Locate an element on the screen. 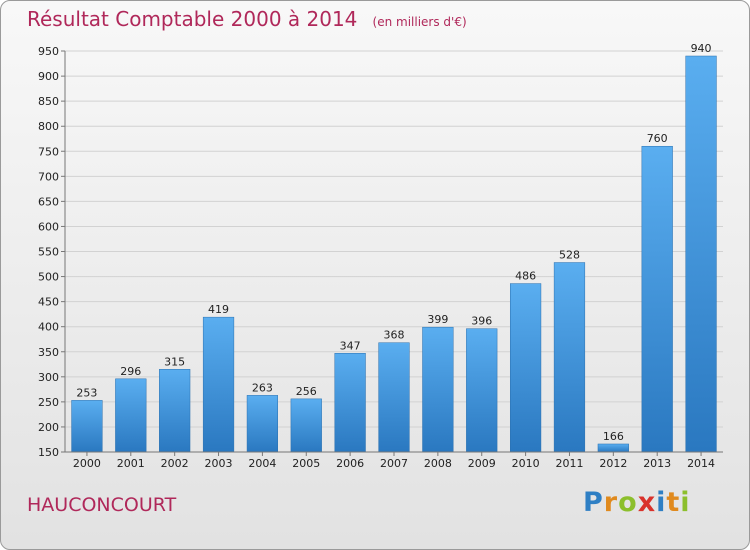  logo-letter: o is located at coordinates (628, 502).